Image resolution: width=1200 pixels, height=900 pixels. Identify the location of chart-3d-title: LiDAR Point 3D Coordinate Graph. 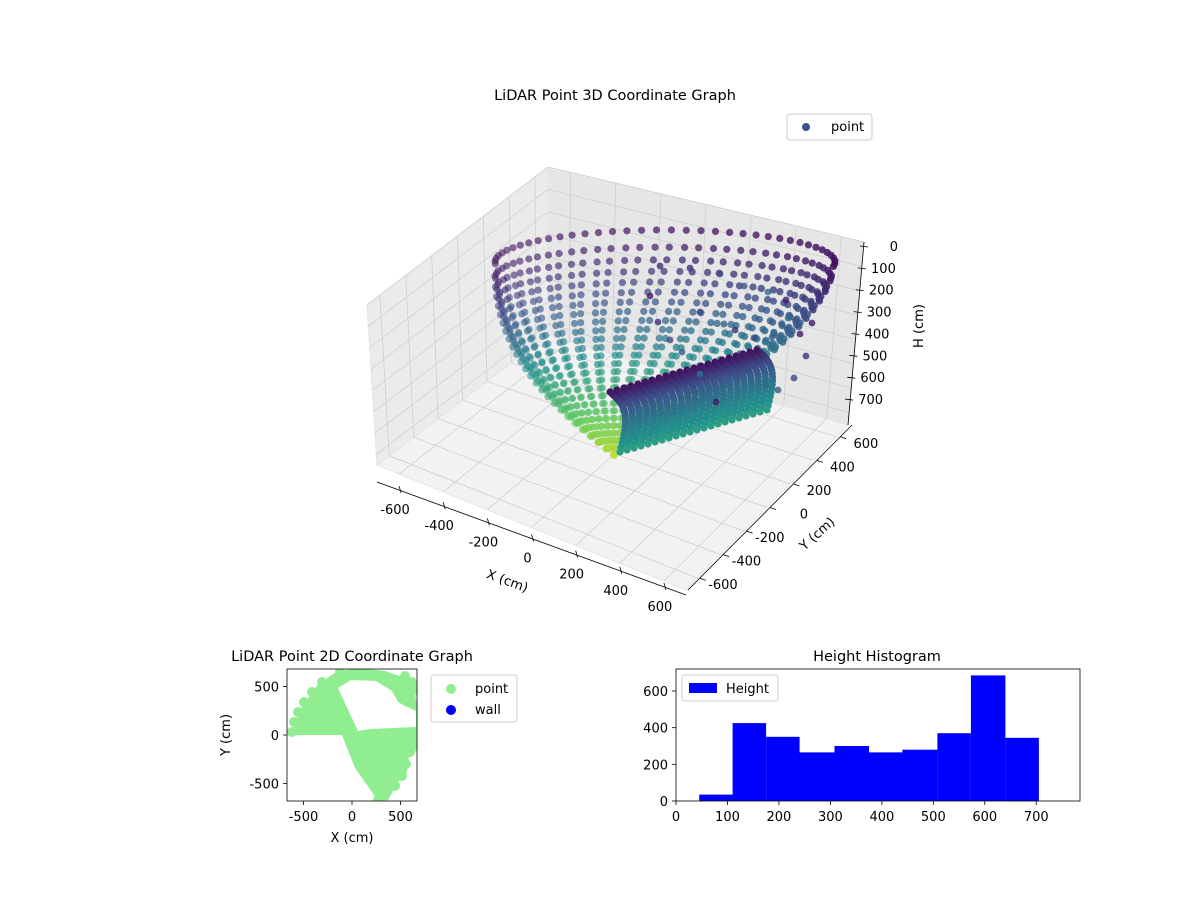
(615, 96).